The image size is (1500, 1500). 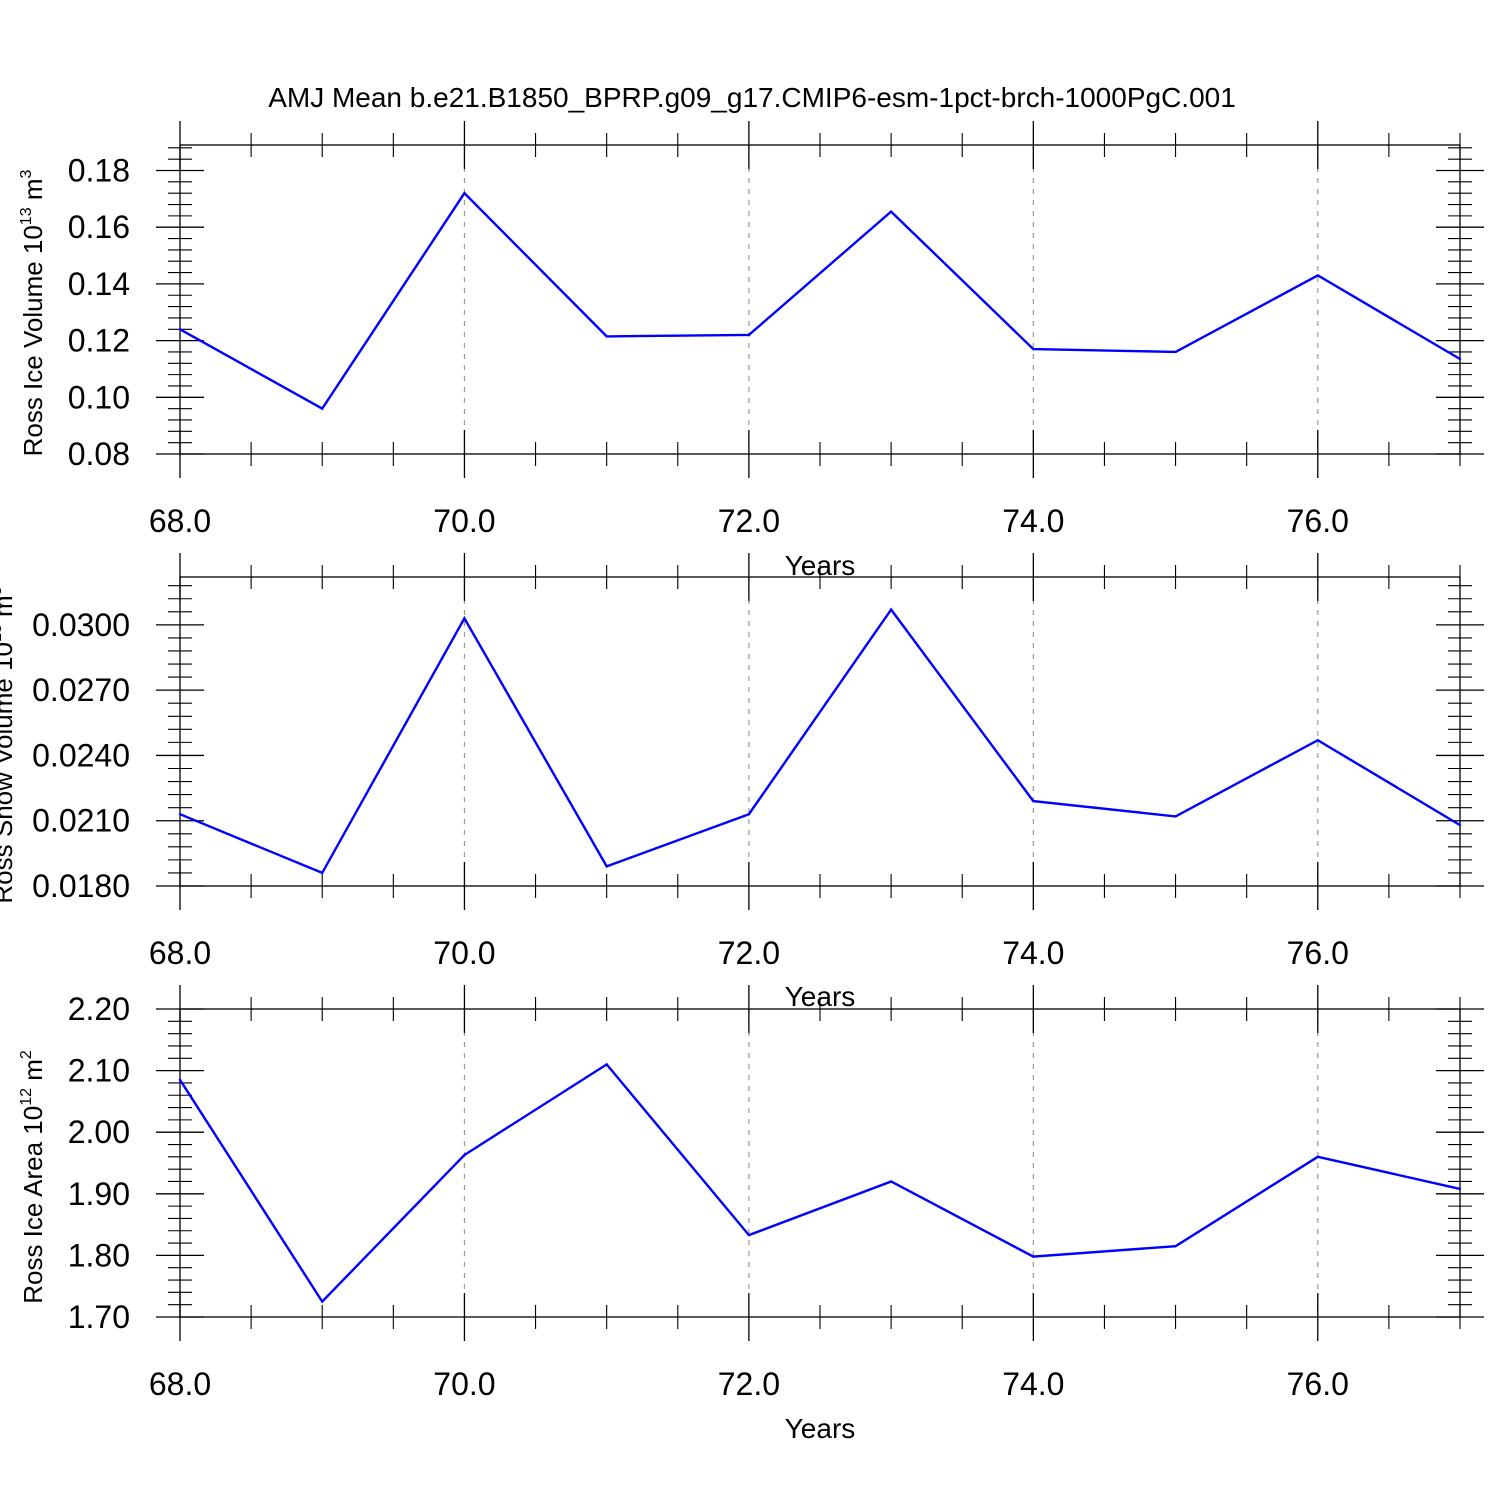 I want to click on y-label-main: Ross Ice Volume 10, so click(x=33, y=340).